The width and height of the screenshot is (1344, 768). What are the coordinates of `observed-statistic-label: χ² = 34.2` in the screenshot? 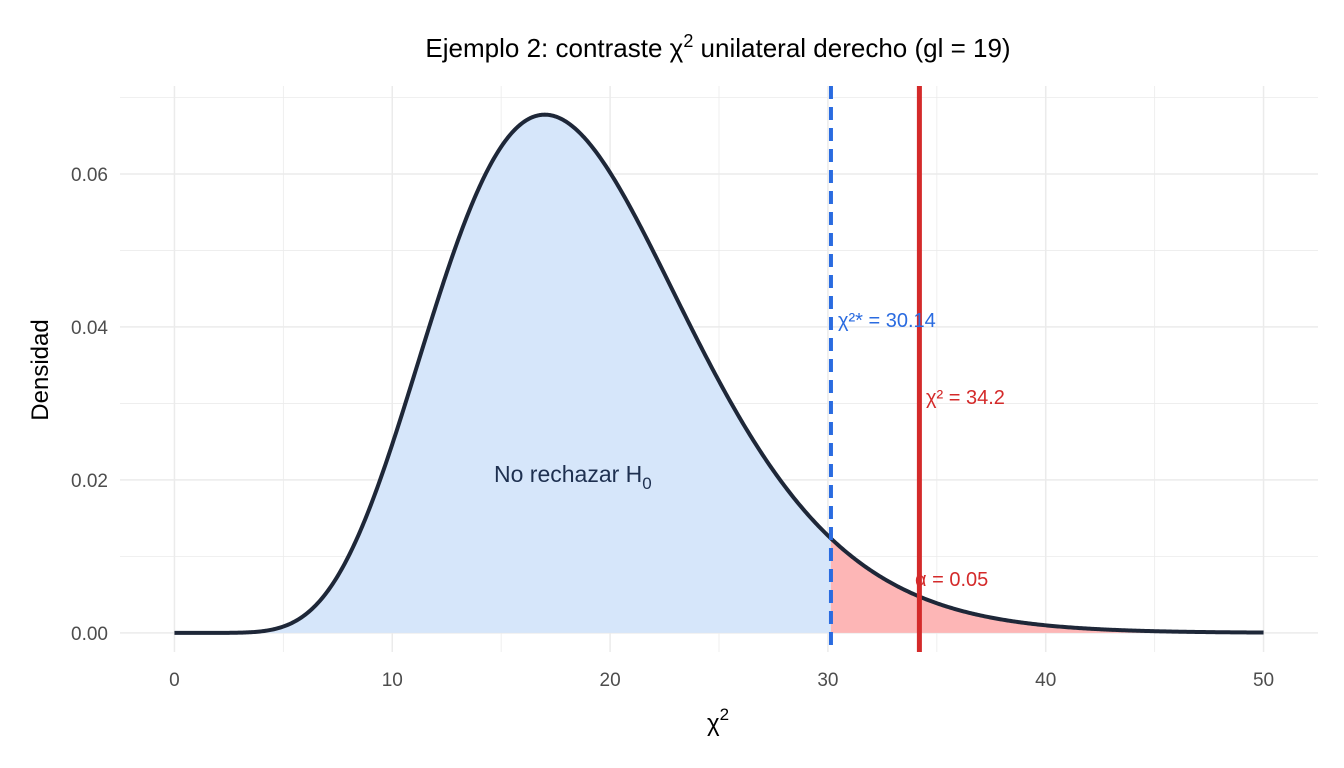 It's located at (965, 398).